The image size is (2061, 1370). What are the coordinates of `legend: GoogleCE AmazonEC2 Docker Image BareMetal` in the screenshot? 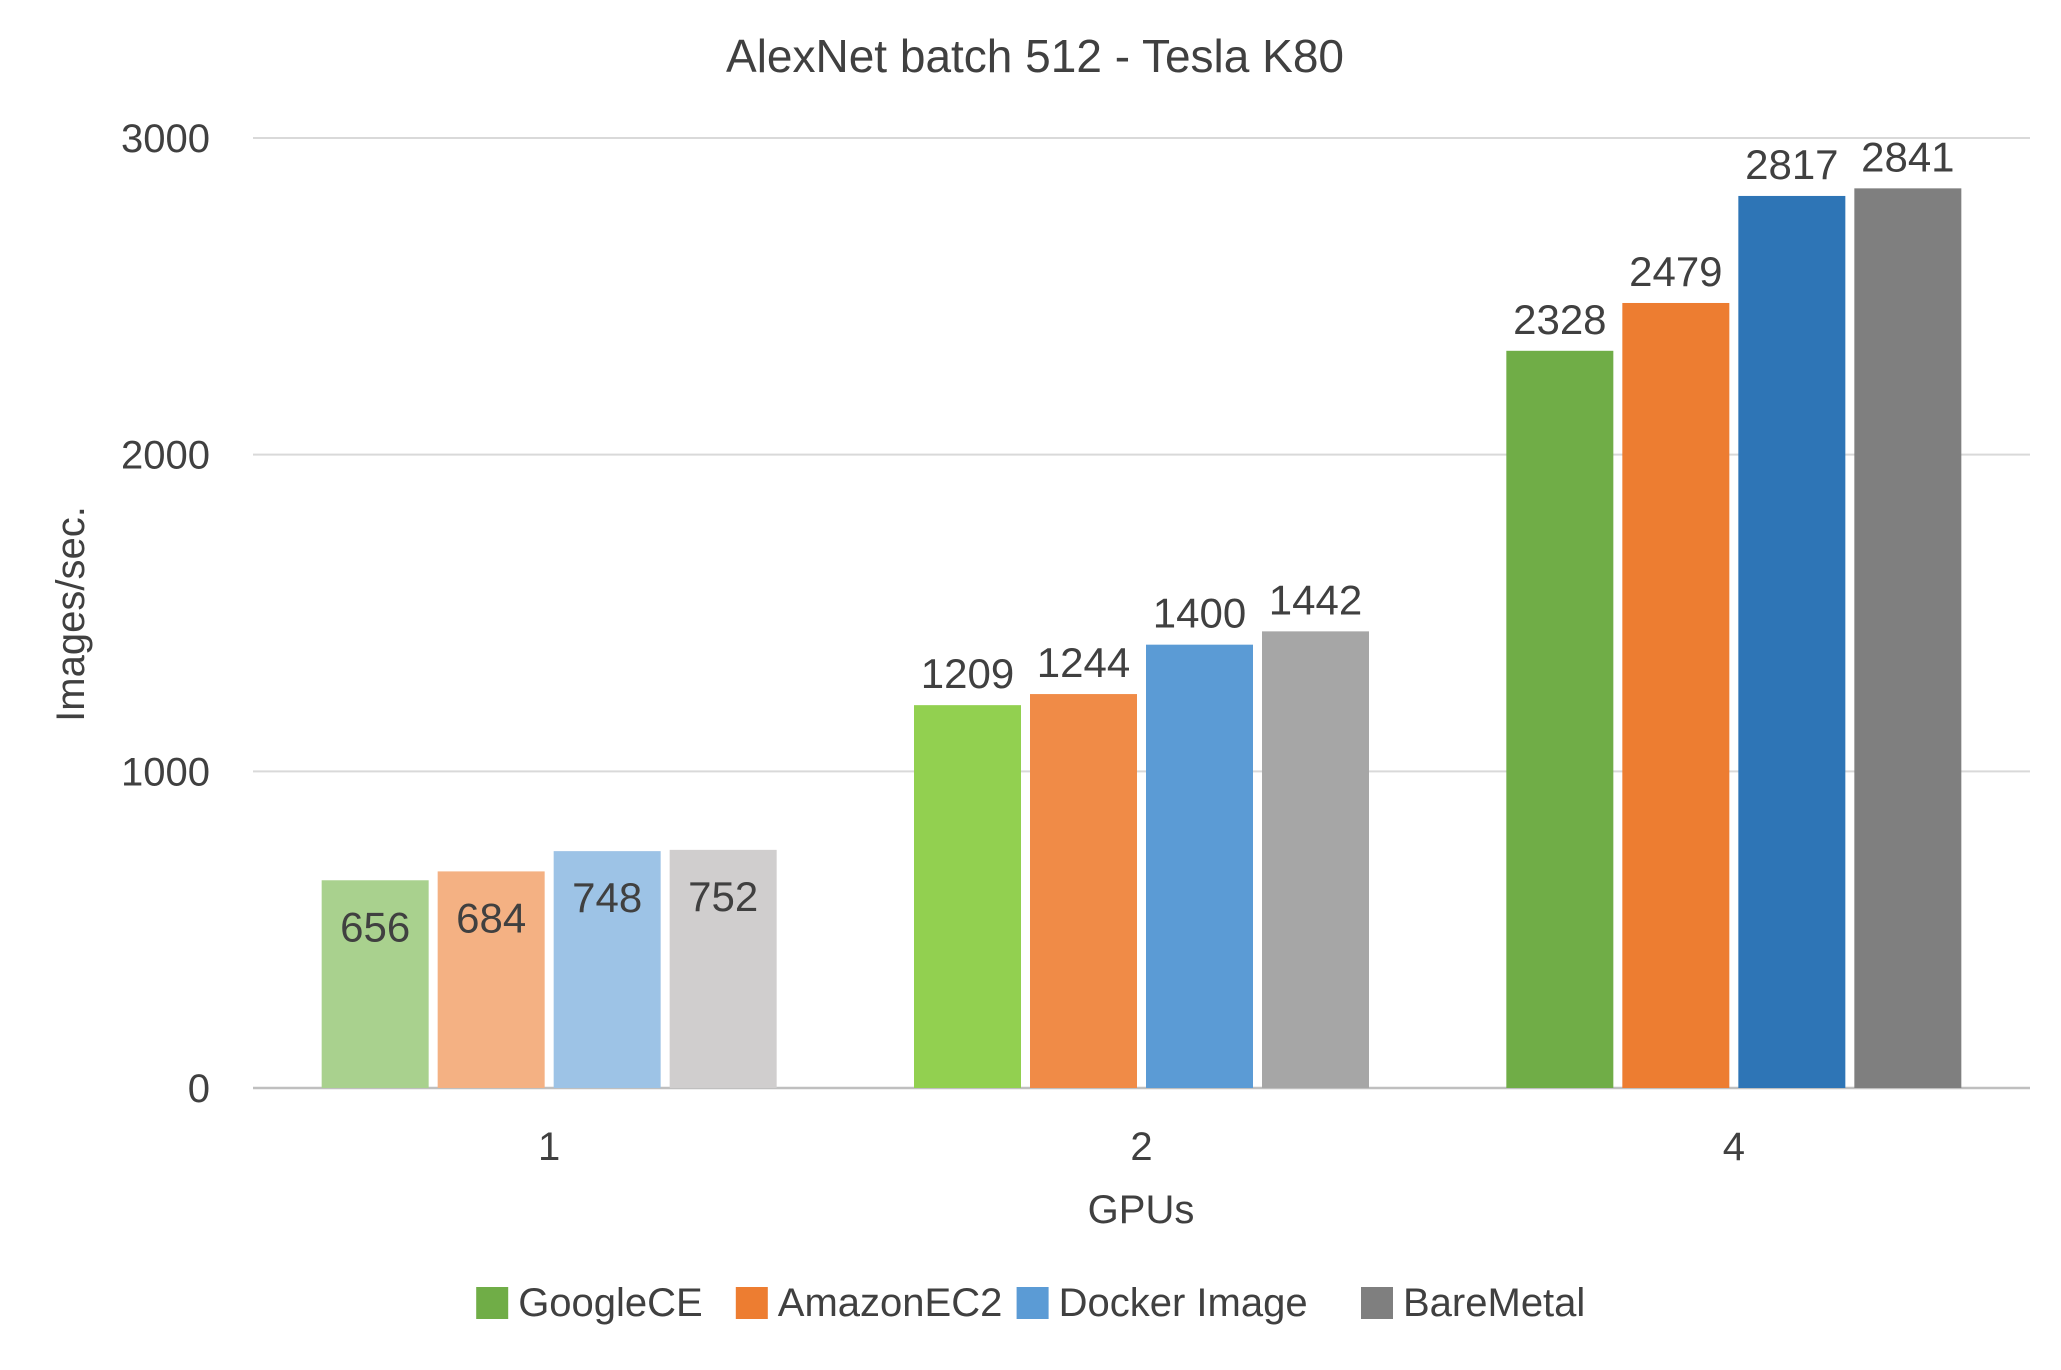 It's located at (1030, 1303).